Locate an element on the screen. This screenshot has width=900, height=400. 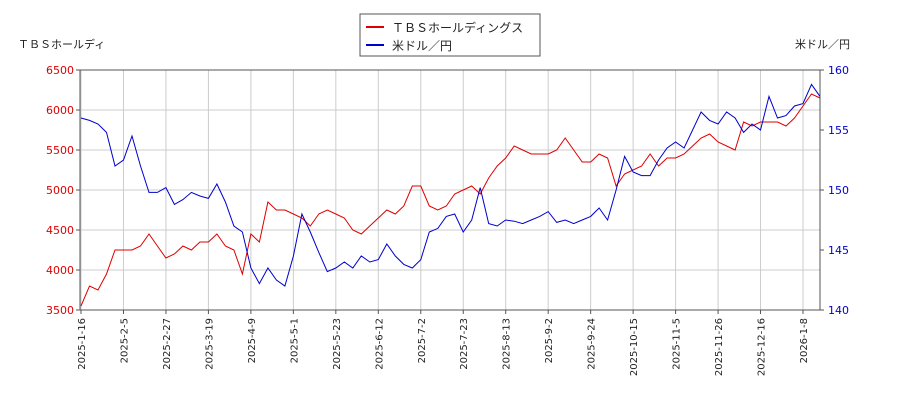
y-axis-title: ＴＢＳホールディ is located at coordinates (61, 44).